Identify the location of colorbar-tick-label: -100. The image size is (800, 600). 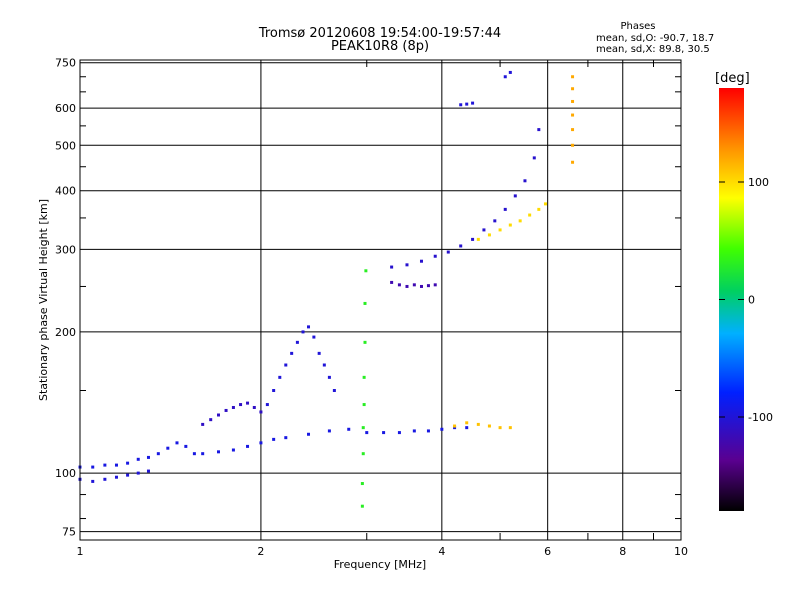
(760, 417).